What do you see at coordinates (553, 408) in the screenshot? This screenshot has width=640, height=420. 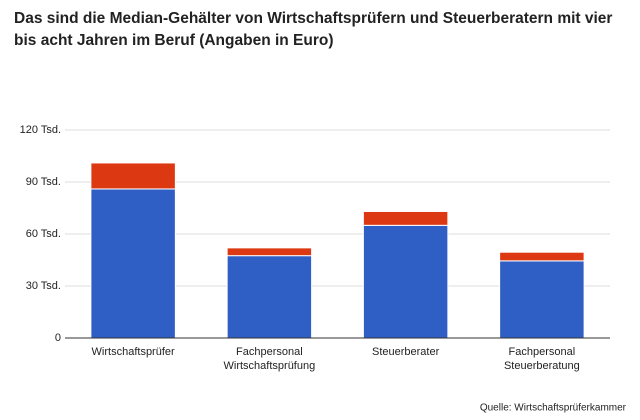 I see `source: Quelle: Wirtschaftsprüferkammer` at bounding box center [553, 408].